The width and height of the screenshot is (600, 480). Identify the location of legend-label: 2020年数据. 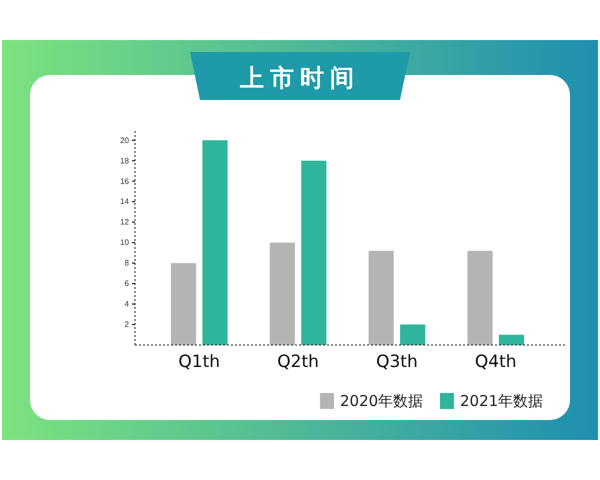
(382, 401).